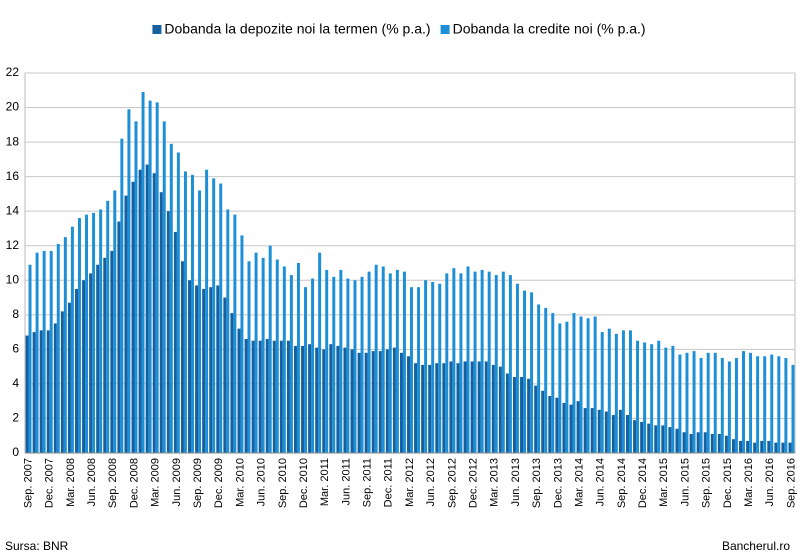  I want to click on x-tick-label: Mar. 2011, so click(325, 482).